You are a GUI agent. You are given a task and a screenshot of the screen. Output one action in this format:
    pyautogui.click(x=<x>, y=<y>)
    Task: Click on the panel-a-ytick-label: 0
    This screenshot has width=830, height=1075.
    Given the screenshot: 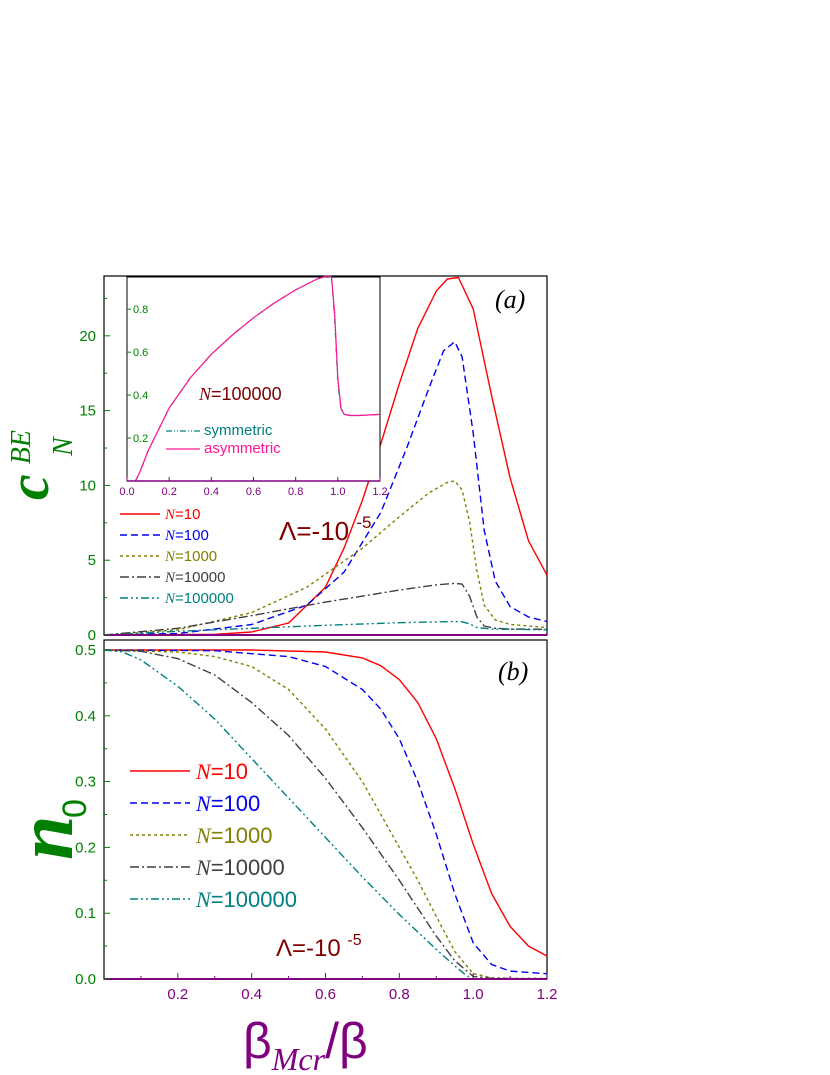 What is the action you would take?
    pyautogui.click(x=92, y=635)
    